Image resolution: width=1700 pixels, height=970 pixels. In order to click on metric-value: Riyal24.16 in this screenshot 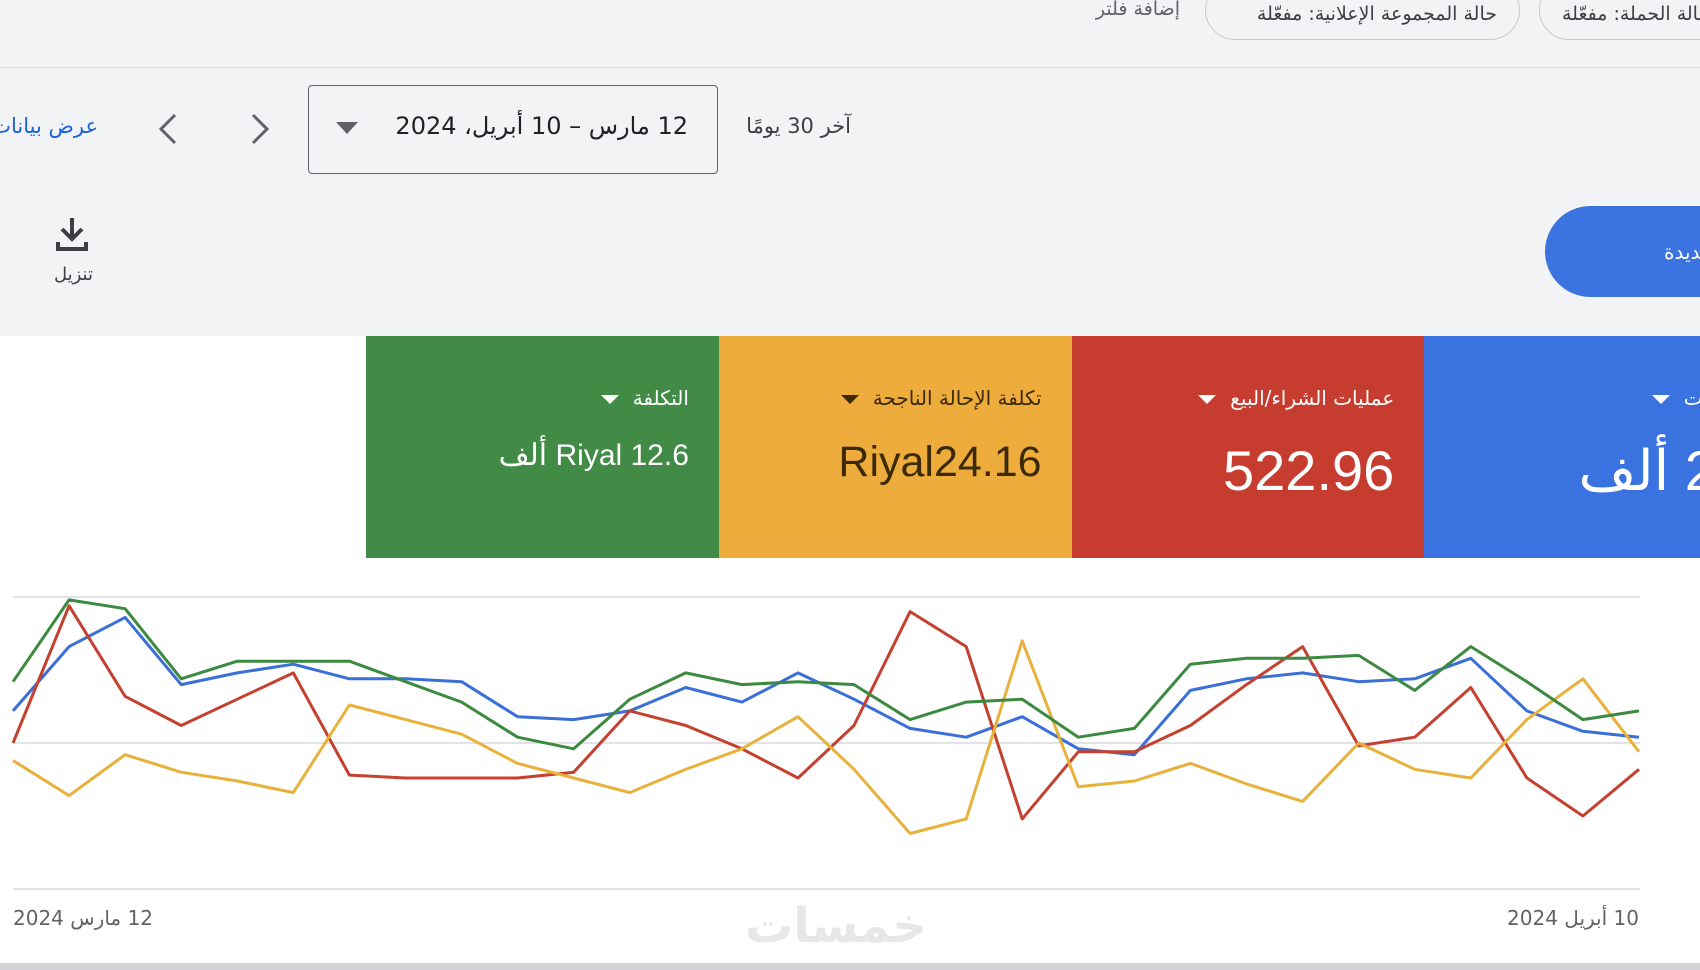, I will do `click(940, 462)`.